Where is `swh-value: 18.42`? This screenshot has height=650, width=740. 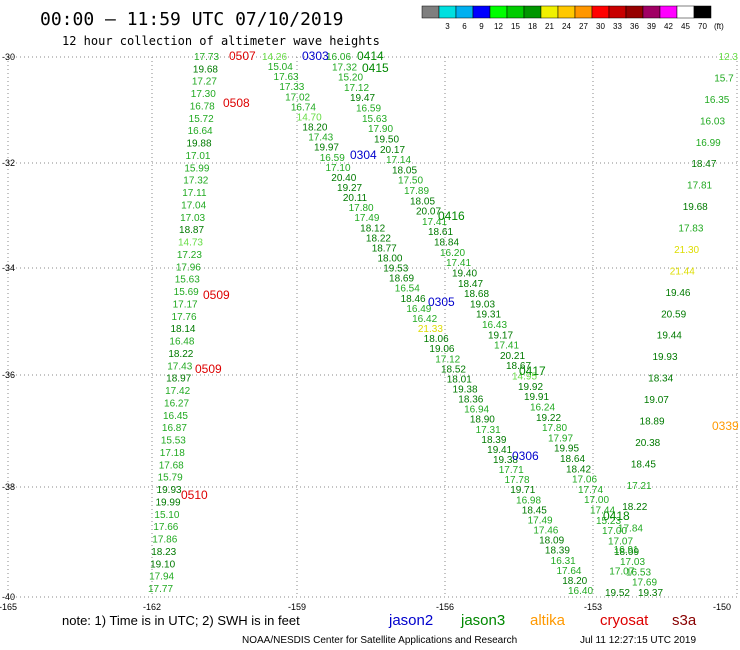 swh-value: 18.42 is located at coordinates (578, 469).